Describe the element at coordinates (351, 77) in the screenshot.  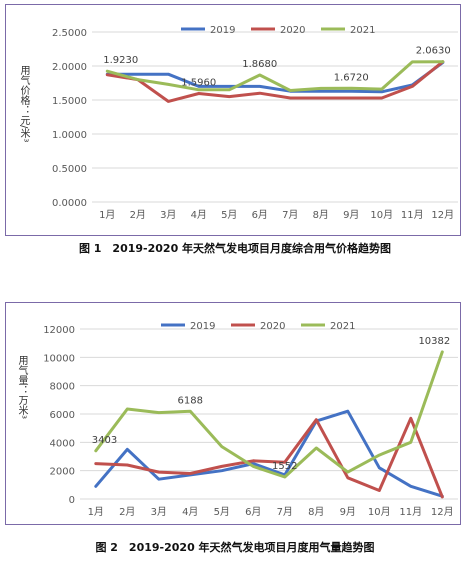
I see `price-data-label: 1.6720` at that location.